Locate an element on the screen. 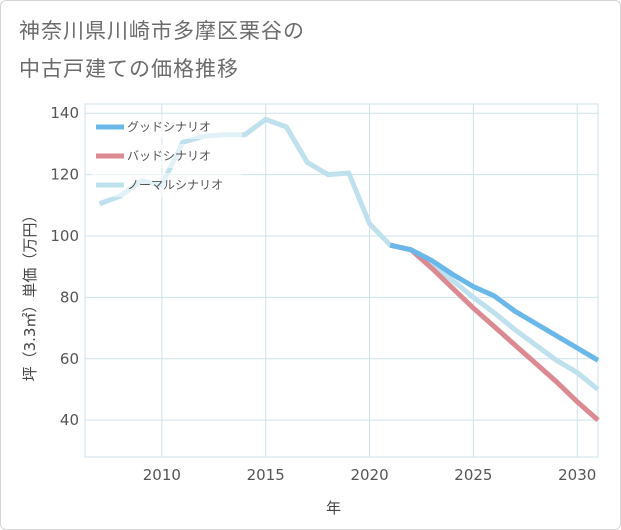  y-tick-label-80: 80 is located at coordinates (69, 297).